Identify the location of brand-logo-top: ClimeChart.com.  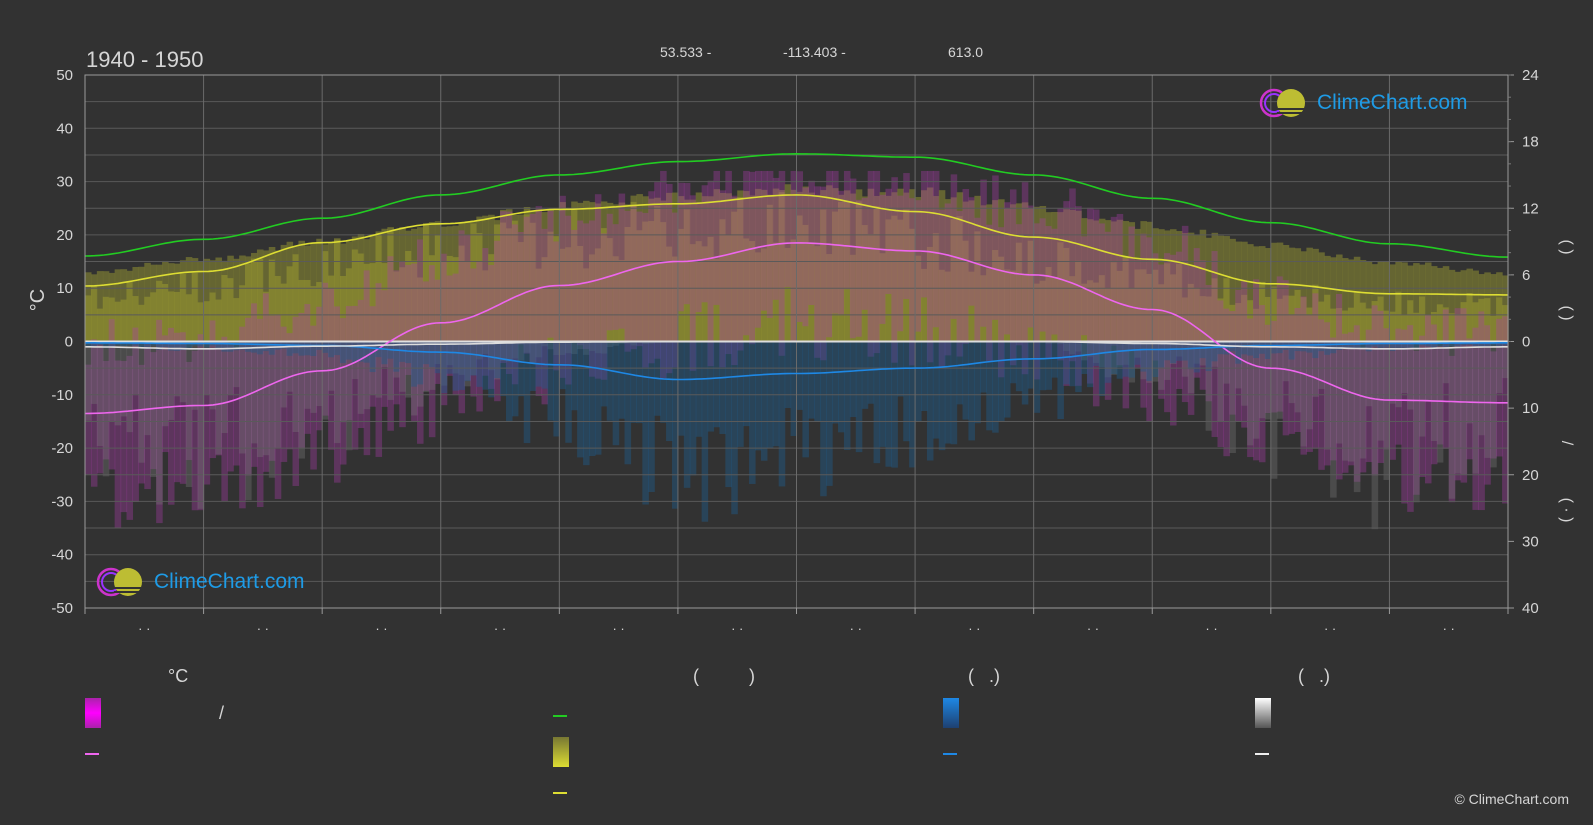
(1363, 103).